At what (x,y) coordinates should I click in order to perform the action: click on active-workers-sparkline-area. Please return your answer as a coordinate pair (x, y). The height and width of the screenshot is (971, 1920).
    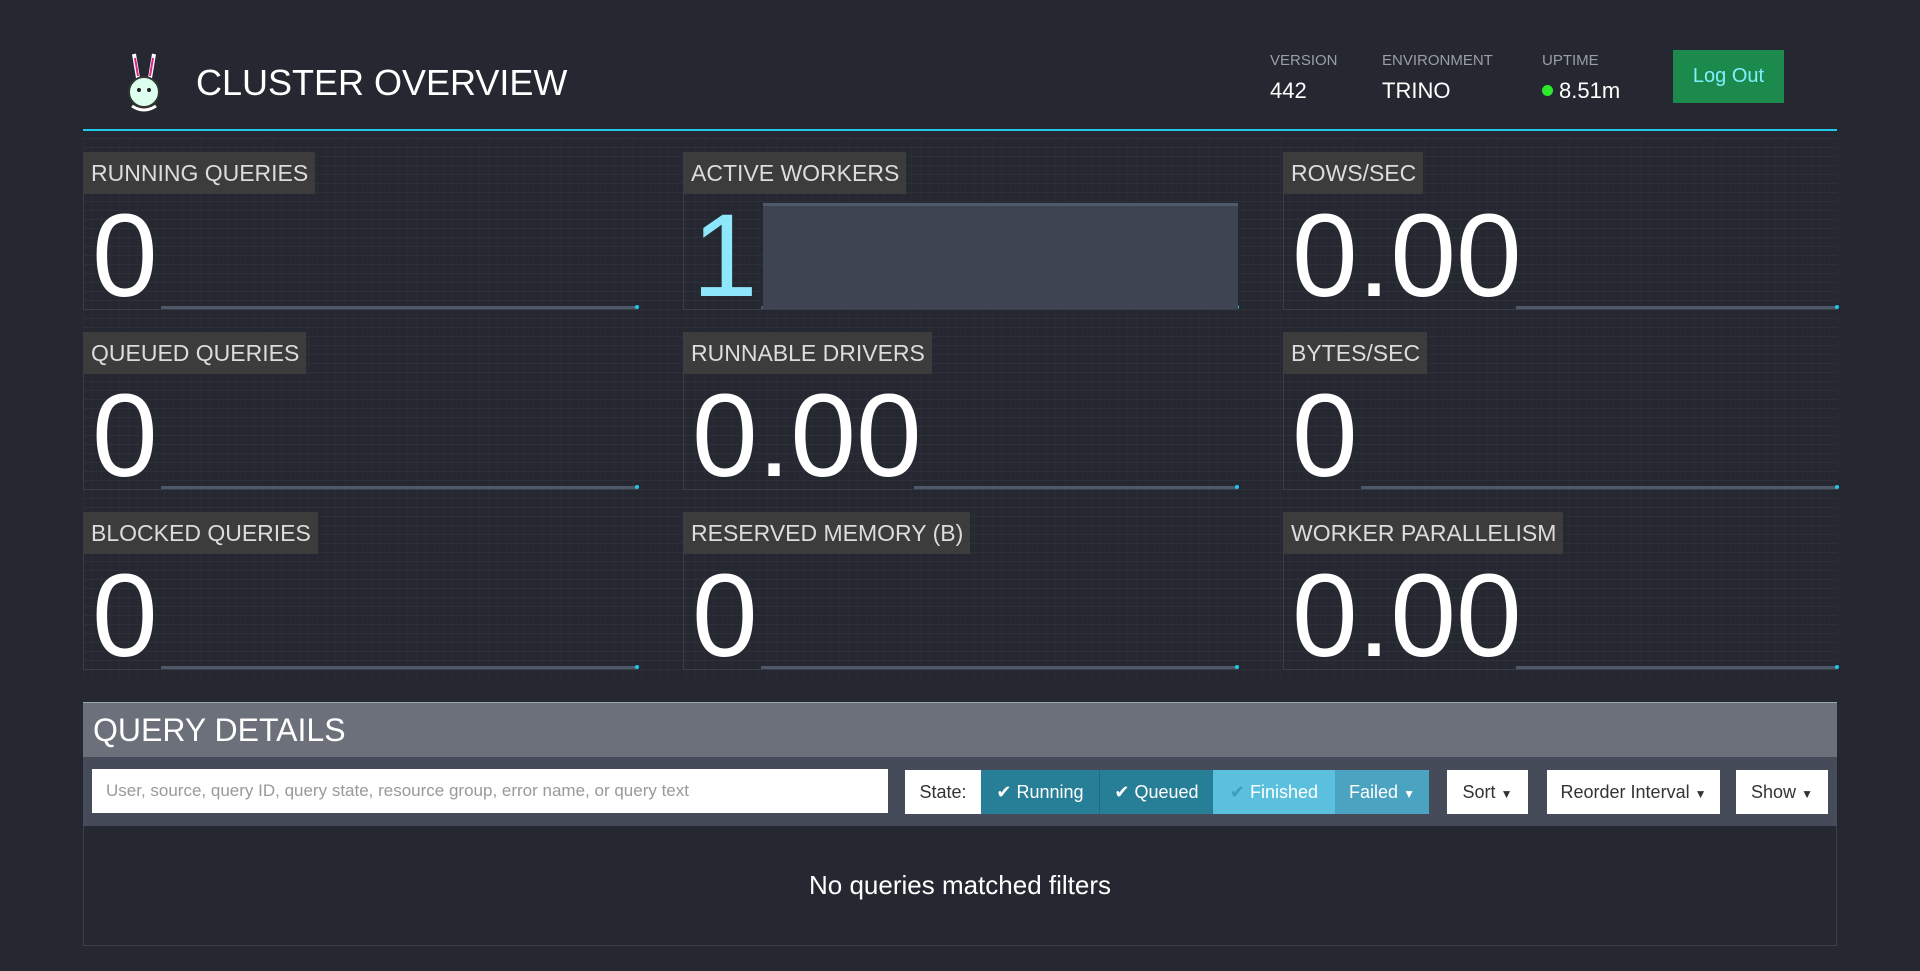
    Looking at the image, I should click on (1000, 256).